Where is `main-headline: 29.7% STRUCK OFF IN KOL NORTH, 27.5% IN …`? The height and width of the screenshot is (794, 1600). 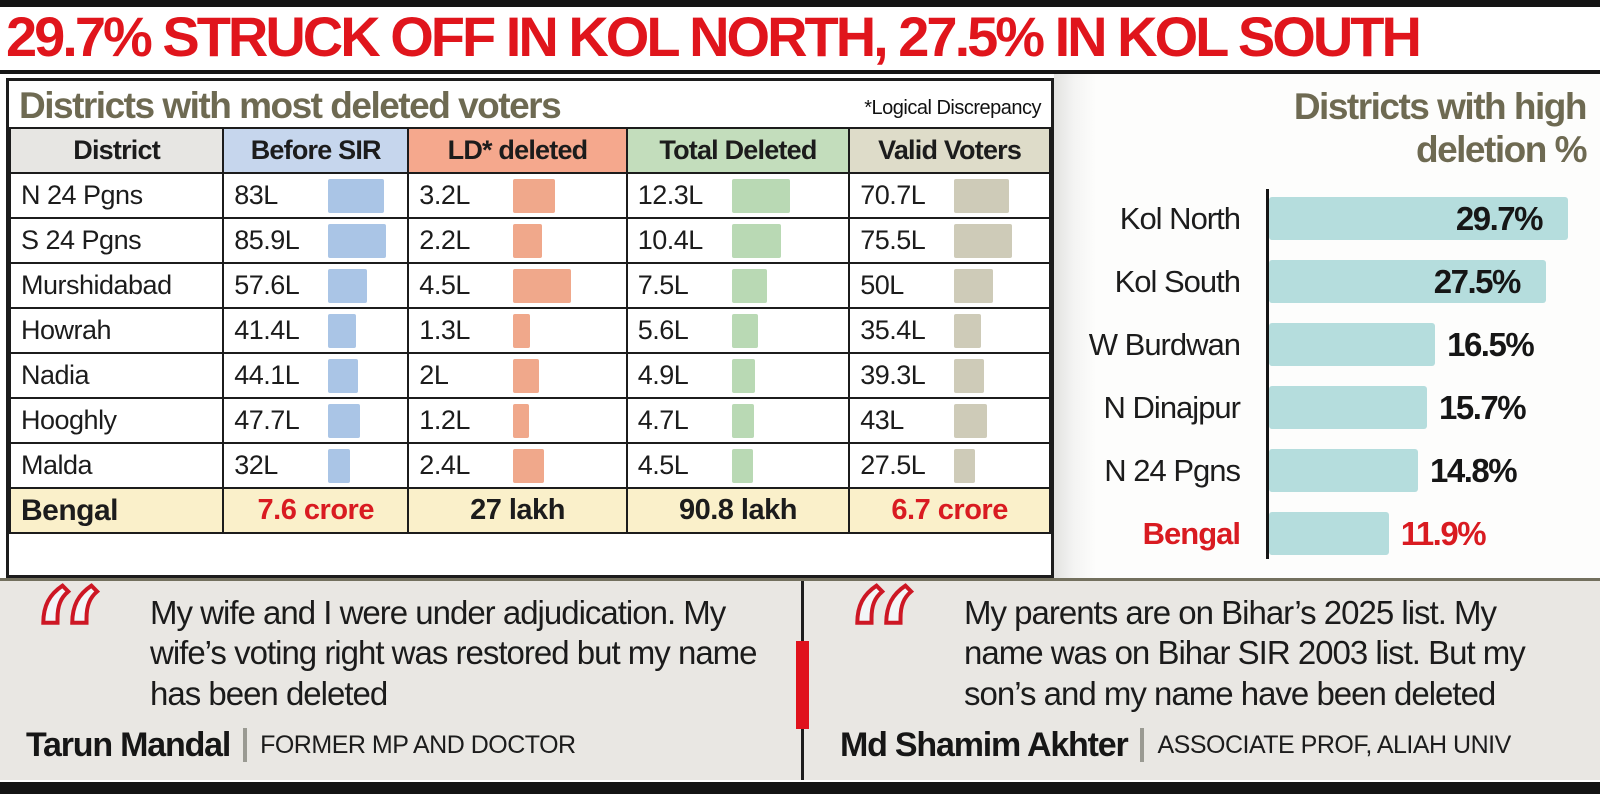 main-headline: 29.7% STRUCK OFF IN KOL NORTH, 27.5% IN … is located at coordinates (800, 39).